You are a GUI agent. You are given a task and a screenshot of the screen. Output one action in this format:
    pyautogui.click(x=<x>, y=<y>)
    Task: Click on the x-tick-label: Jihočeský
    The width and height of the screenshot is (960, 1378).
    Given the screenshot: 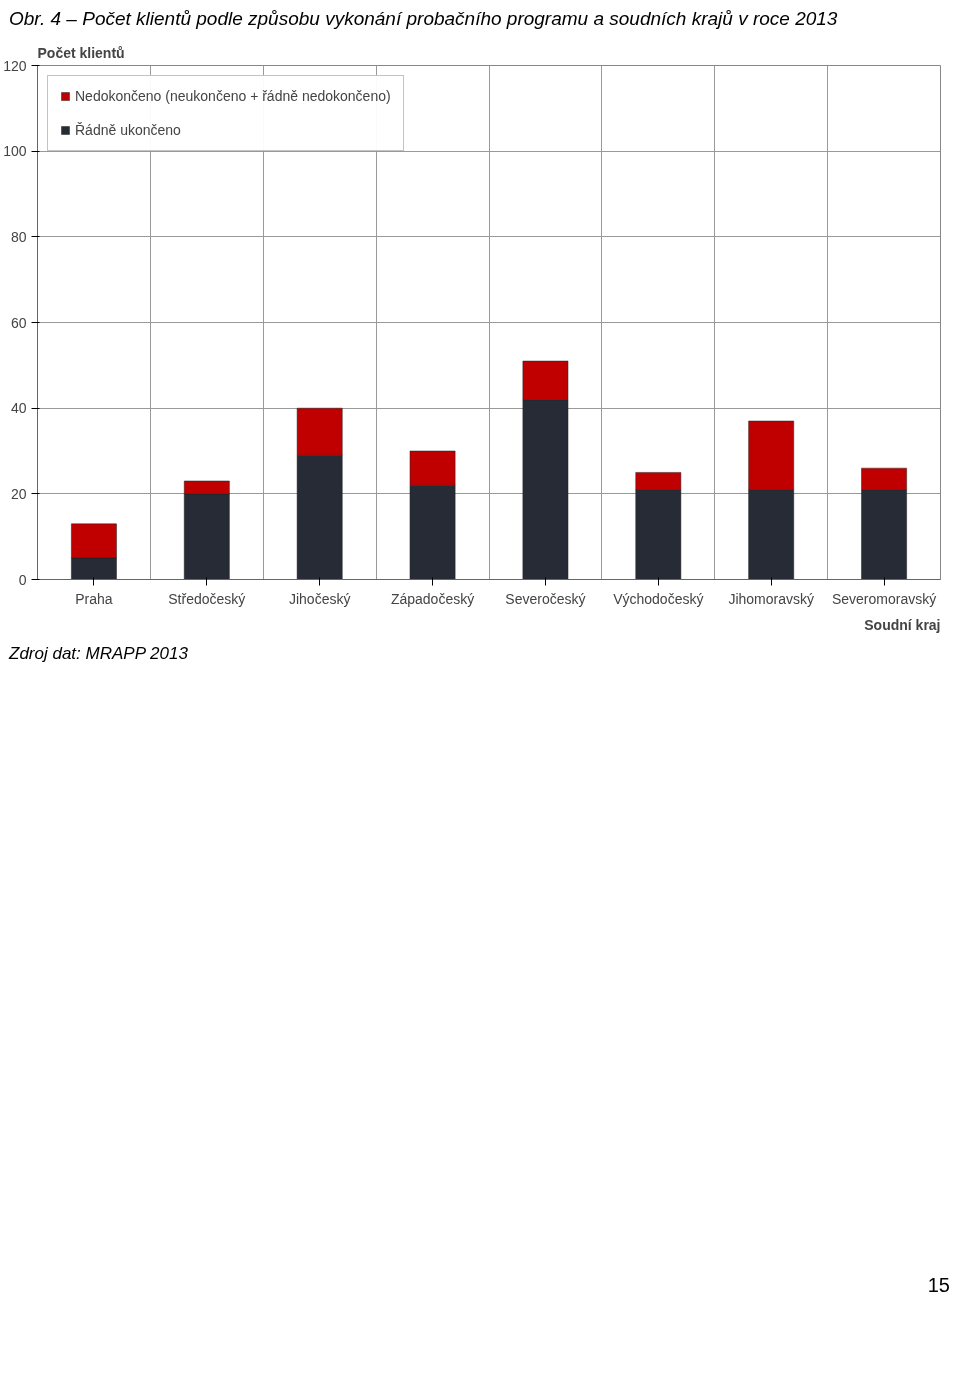 What is the action you would take?
    pyautogui.click(x=319, y=598)
    